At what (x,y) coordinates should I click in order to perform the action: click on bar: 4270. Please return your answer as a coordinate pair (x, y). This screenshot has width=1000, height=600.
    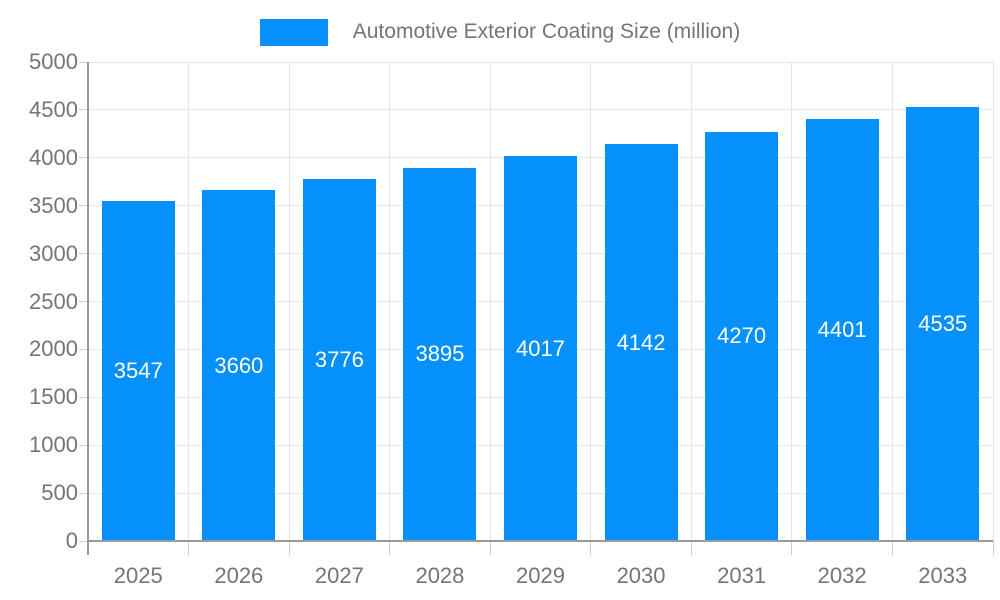
    Looking at the image, I should click on (742, 336).